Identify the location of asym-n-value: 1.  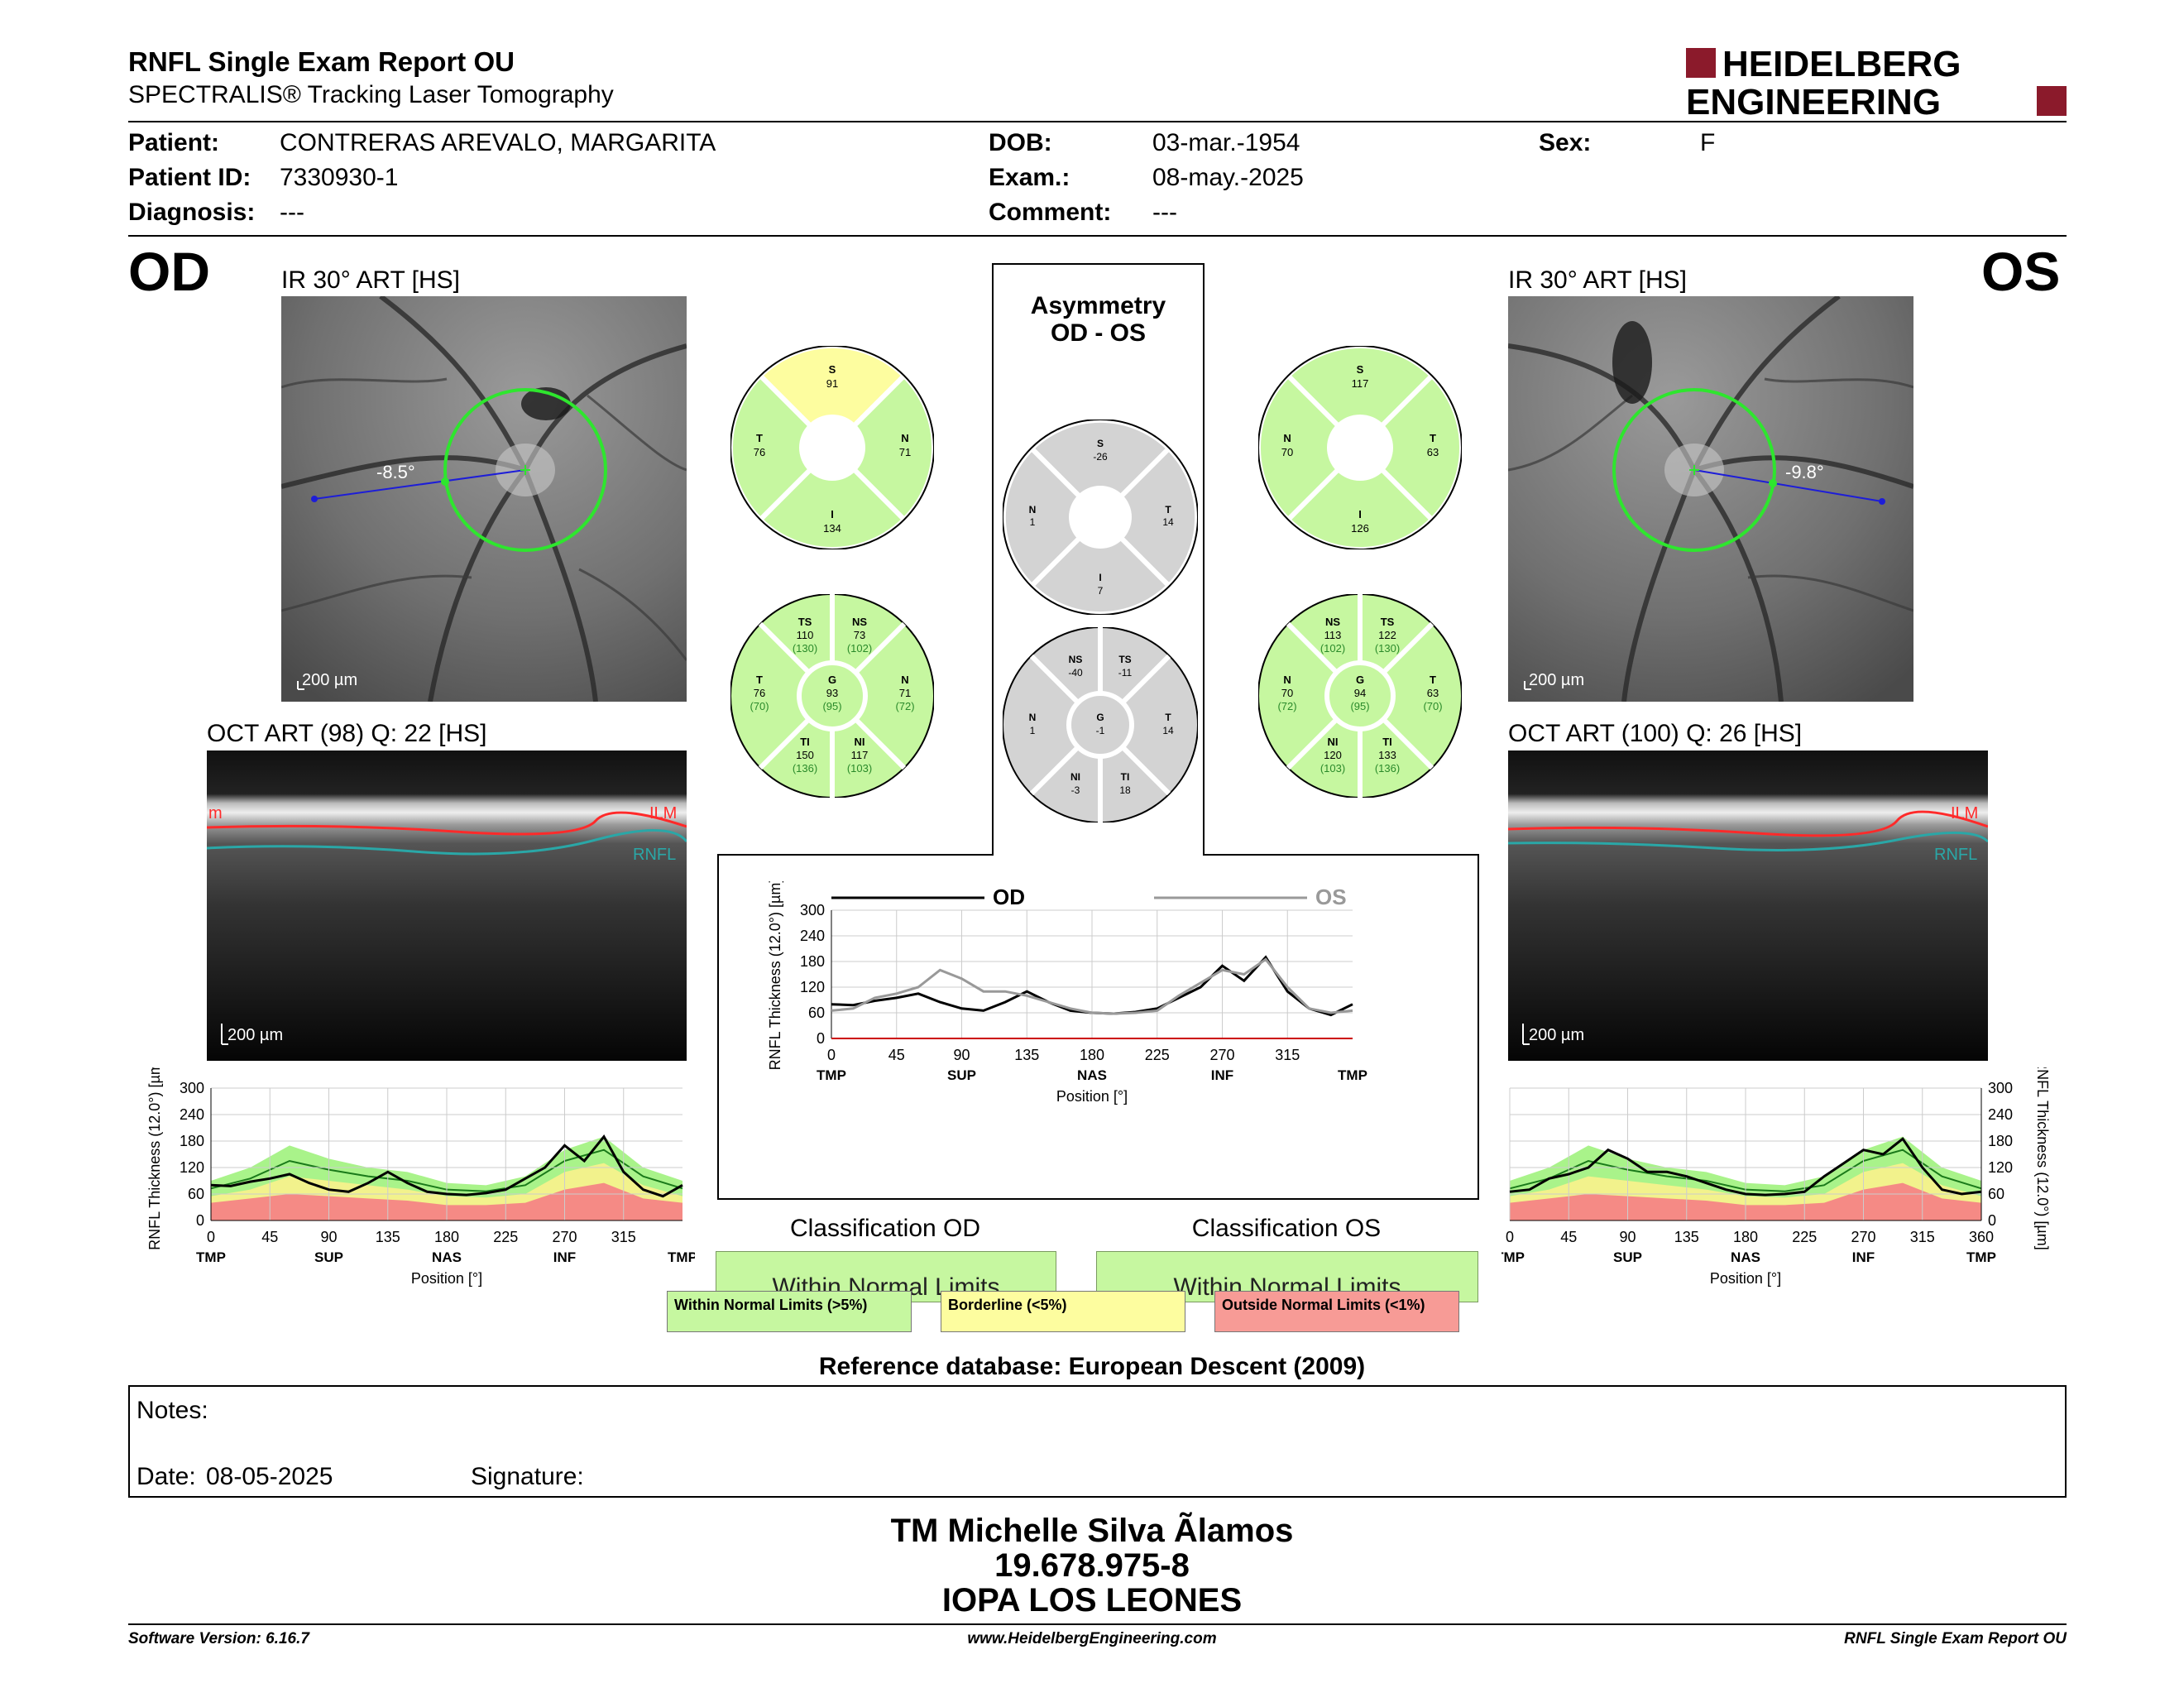
(1033, 522).